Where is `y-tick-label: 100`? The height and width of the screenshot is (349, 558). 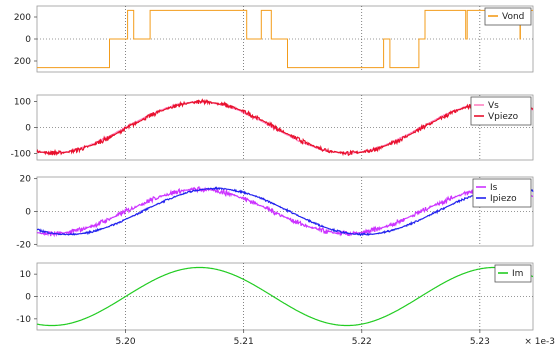 y-tick-label: 100 is located at coordinates (22, 103).